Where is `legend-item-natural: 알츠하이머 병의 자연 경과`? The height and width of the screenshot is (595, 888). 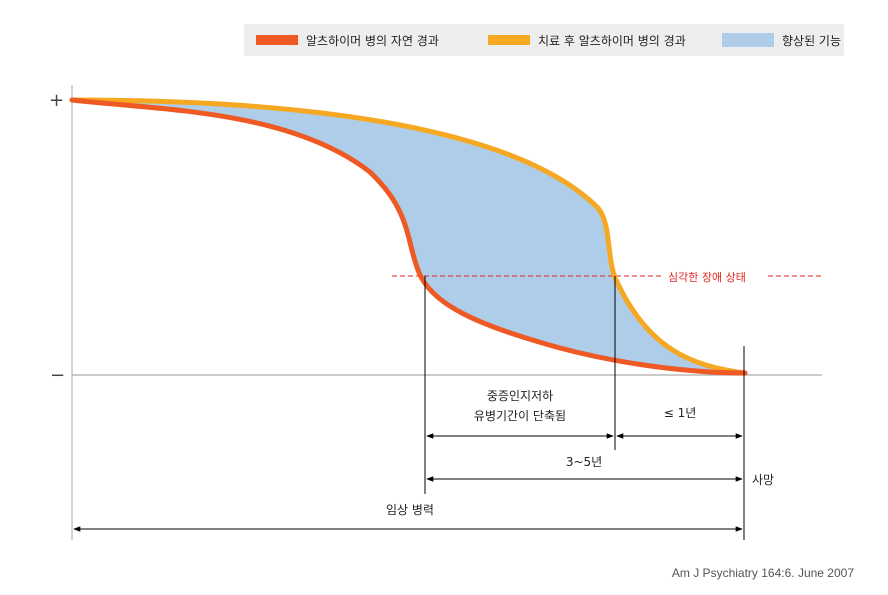 legend-item-natural: 알츠하이머 병의 자연 경과 is located at coordinates (347, 40).